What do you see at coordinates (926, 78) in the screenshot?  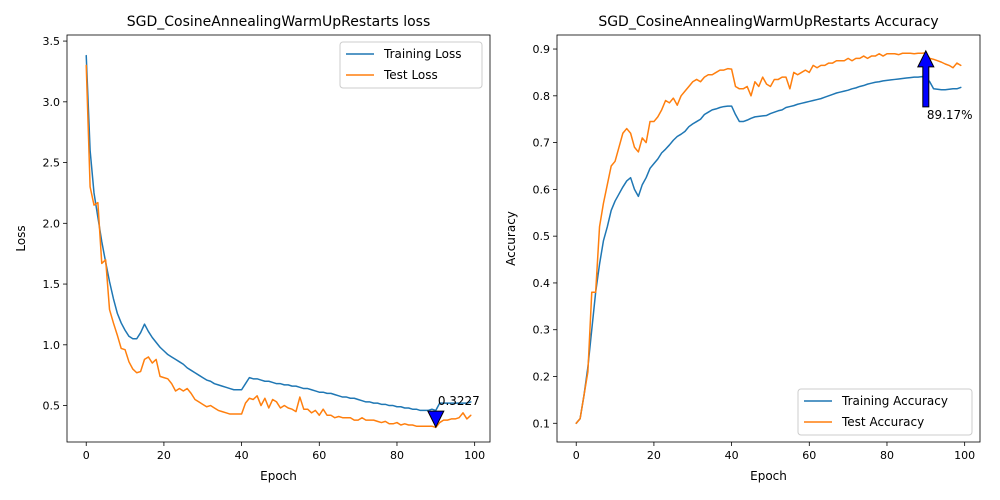 I see `accuracy-max-arrow-icon` at bounding box center [926, 78].